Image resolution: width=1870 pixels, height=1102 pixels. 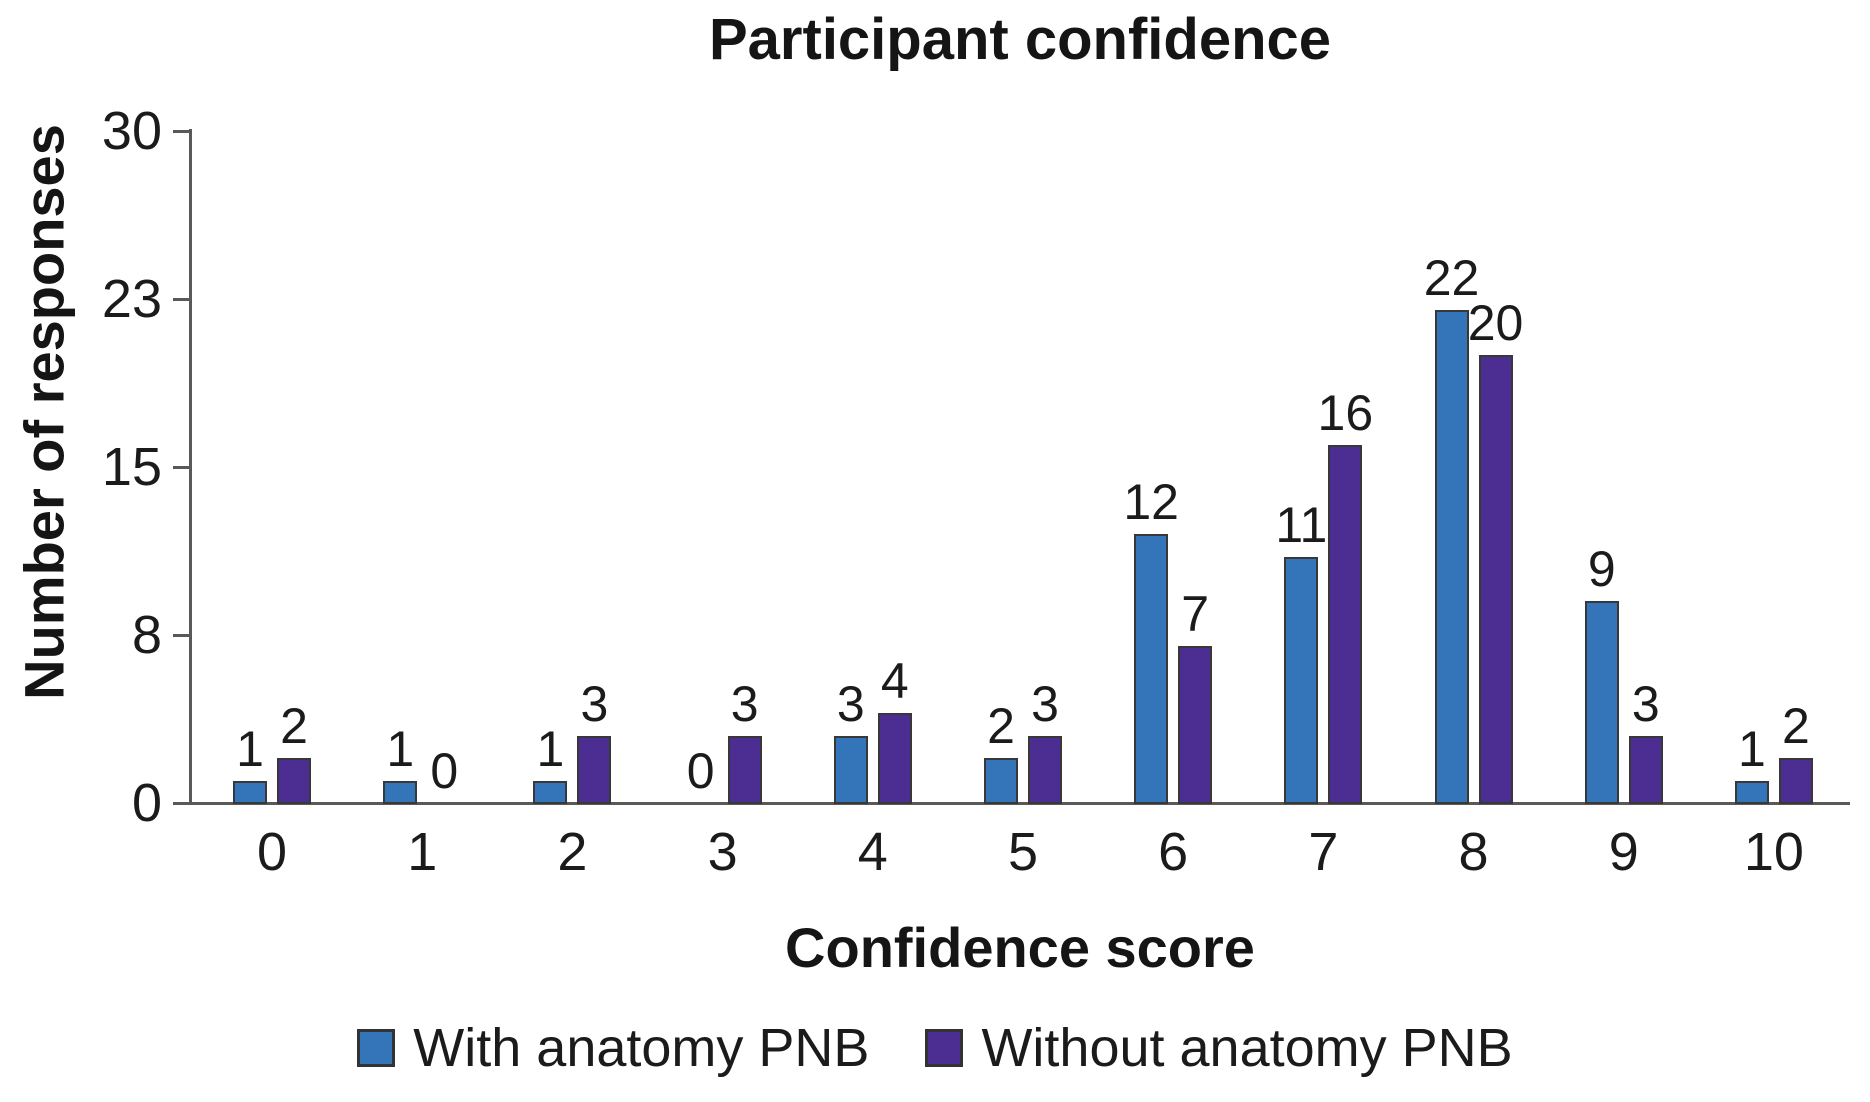 I want to click on x-tick-label: 4, so click(x=872, y=852).